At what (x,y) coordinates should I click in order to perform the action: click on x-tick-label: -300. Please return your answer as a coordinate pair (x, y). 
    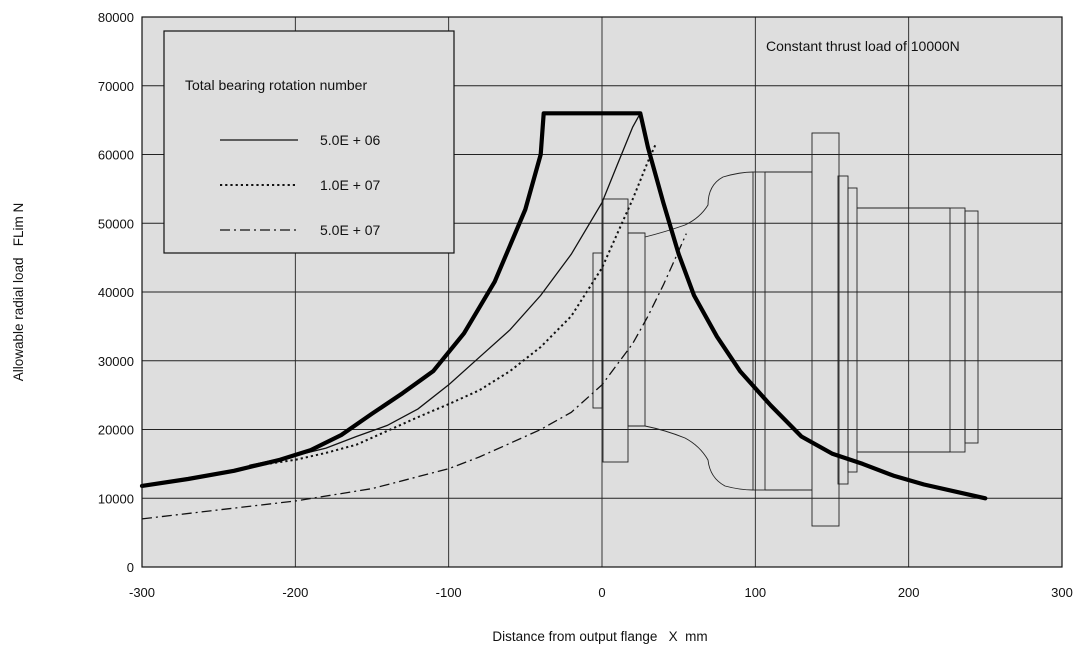
    Looking at the image, I should click on (142, 592).